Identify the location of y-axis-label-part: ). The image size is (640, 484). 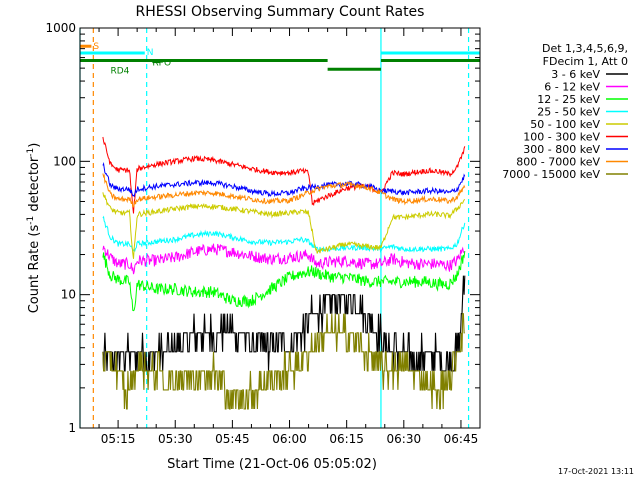
(34, 145).